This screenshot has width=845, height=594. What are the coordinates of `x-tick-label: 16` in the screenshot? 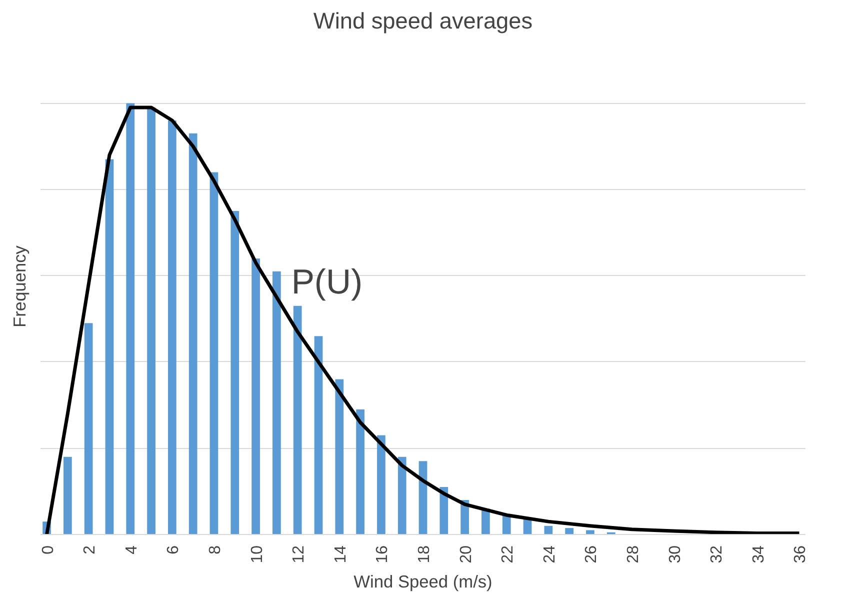 It's located at (383, 554).